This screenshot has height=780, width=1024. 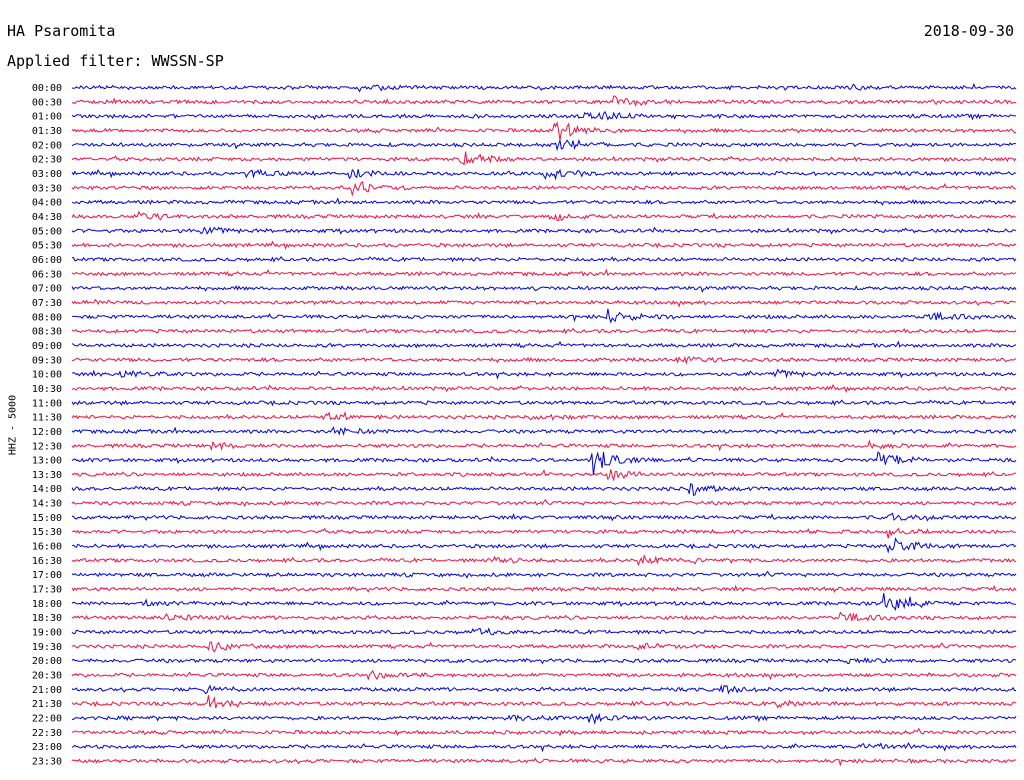 What do you see at coordinates (47, 475) in the screenshot?
I see `row-tick-label: 13:30` at bounding box center [47, 475].